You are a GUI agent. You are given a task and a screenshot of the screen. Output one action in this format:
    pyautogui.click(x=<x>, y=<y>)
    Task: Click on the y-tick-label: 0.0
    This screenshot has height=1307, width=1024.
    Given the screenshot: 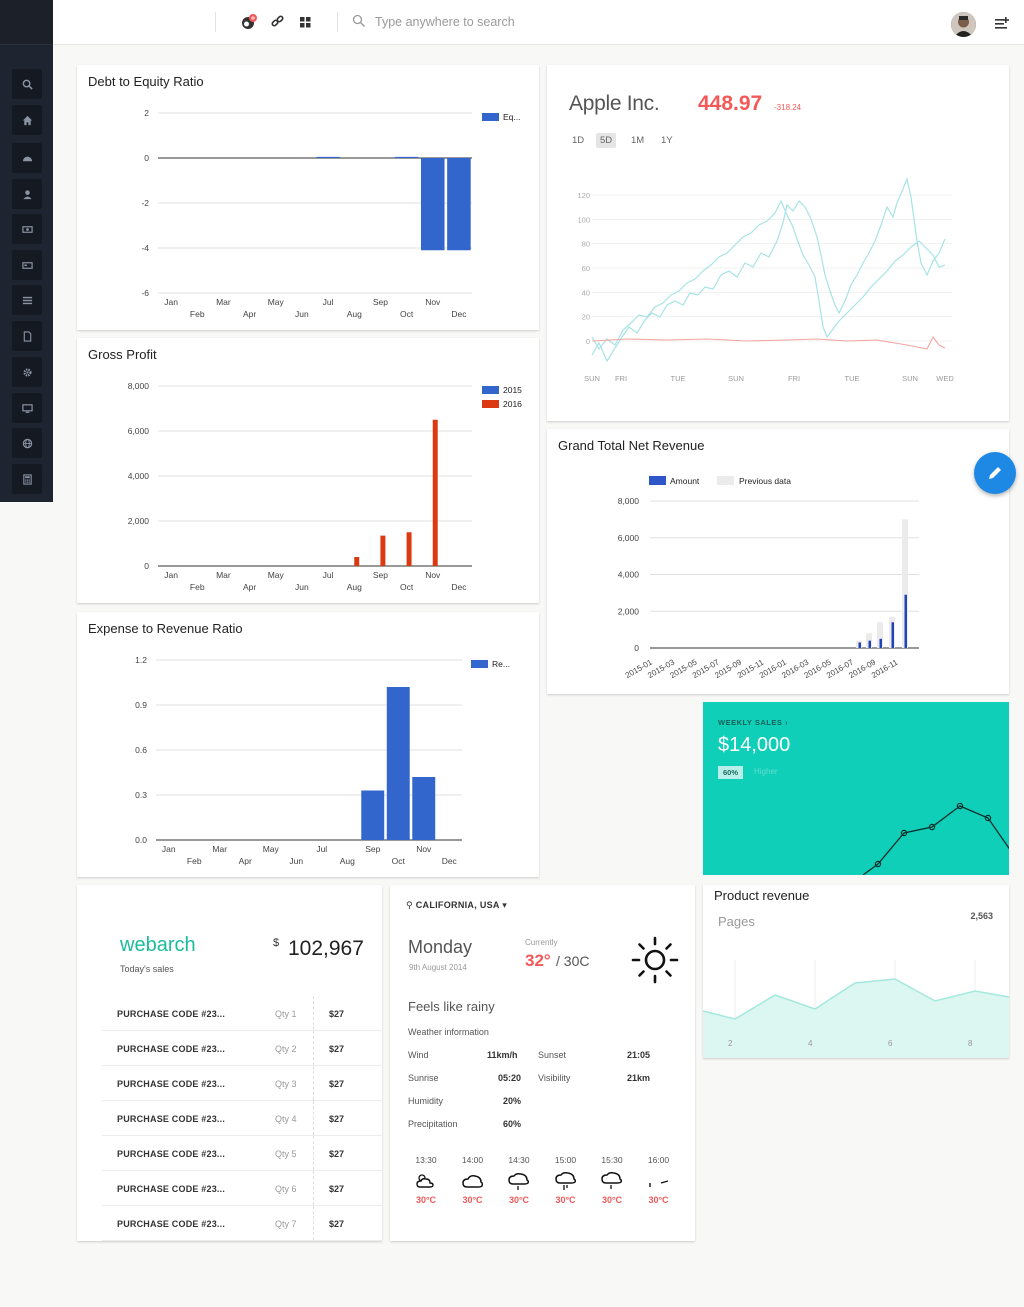 What is the action you would take?
    pyautogui.click(x=141, y=840)
    